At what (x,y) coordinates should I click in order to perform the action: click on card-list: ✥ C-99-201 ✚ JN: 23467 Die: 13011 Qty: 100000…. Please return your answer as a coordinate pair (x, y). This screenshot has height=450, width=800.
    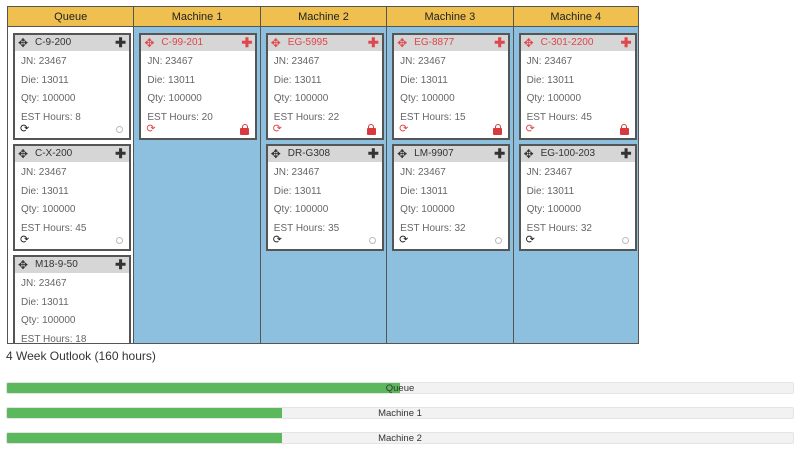
    Looking at the image, I should click on (196, 83).